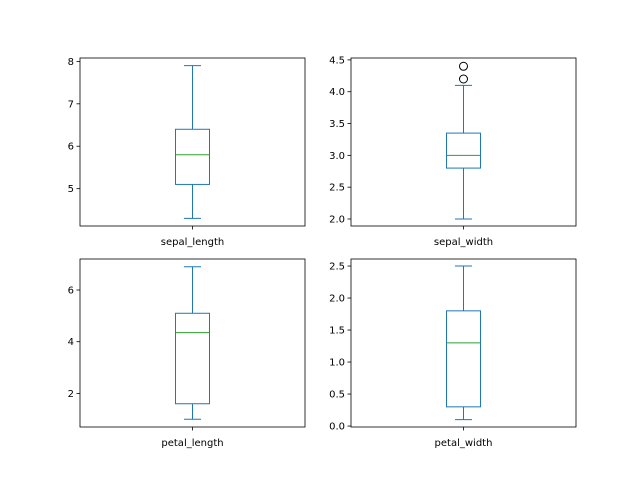 This screenshot has width=640, height=484. Describe the element at coordinates (337, 60) in the screenshot. I see `y-tick-label: 4.5` at that location.